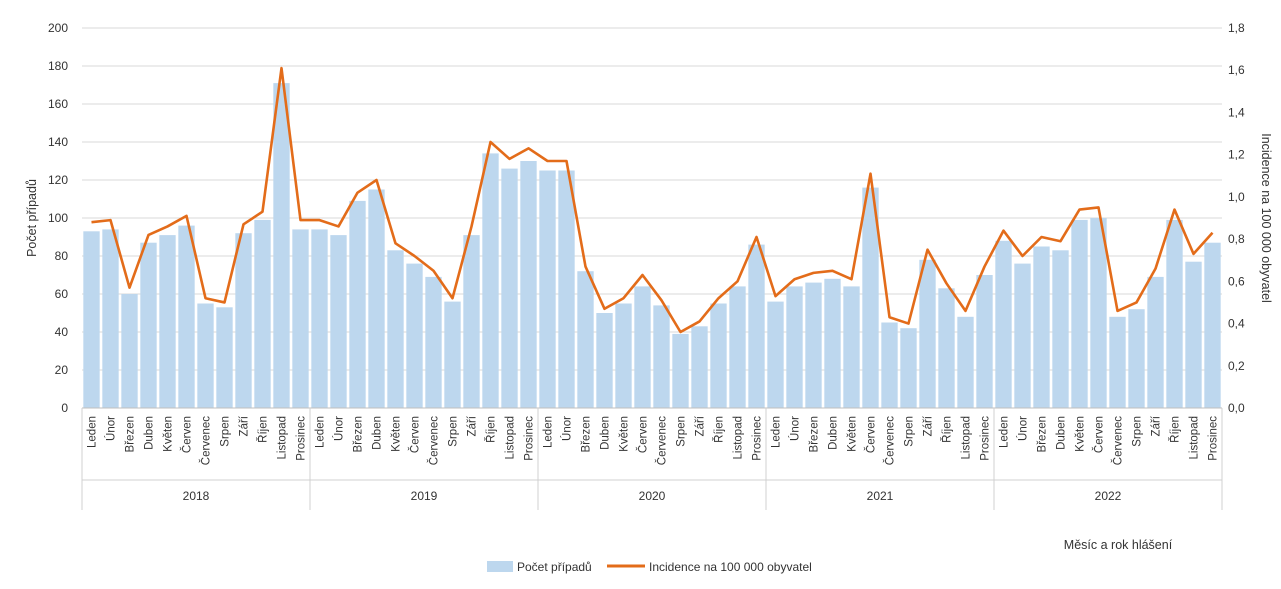 Image resolution: width=1281 pixels, height=589 pixels. I want to click on legend-bar-label: Počet případů, so click(554, 567).